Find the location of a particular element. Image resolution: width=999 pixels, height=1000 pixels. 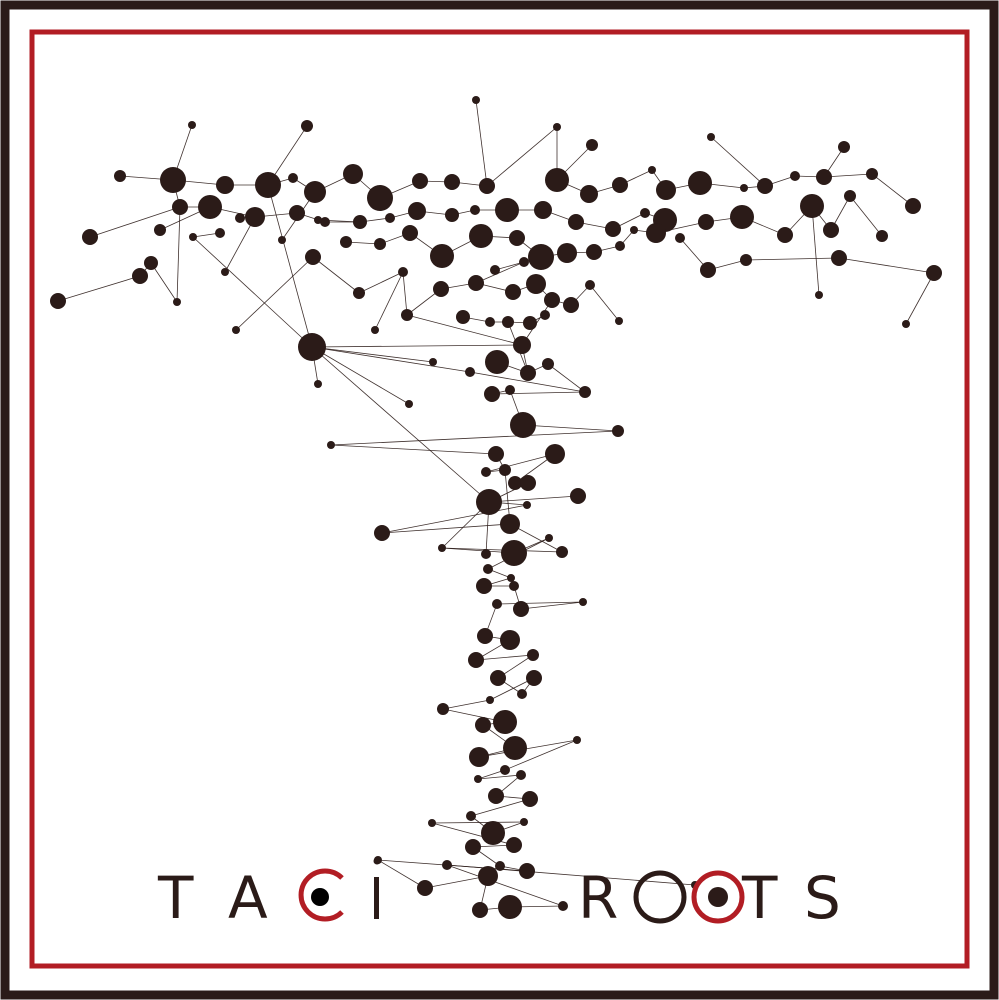

brand-letter-o2 is located at coordinates (718, 897).